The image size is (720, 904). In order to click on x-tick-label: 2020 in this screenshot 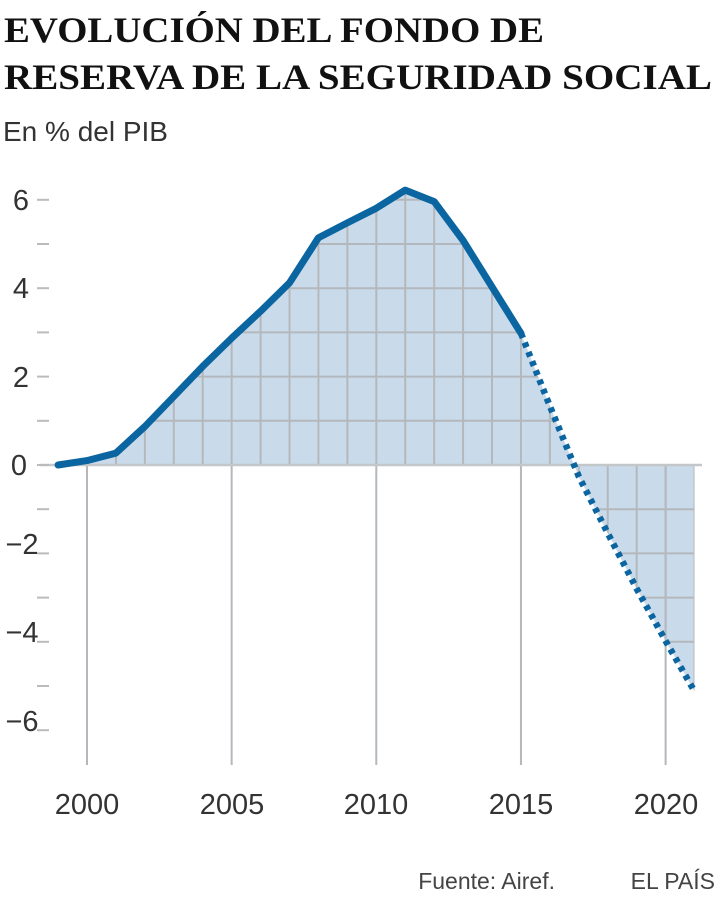, I will do `click(666, 805)`.